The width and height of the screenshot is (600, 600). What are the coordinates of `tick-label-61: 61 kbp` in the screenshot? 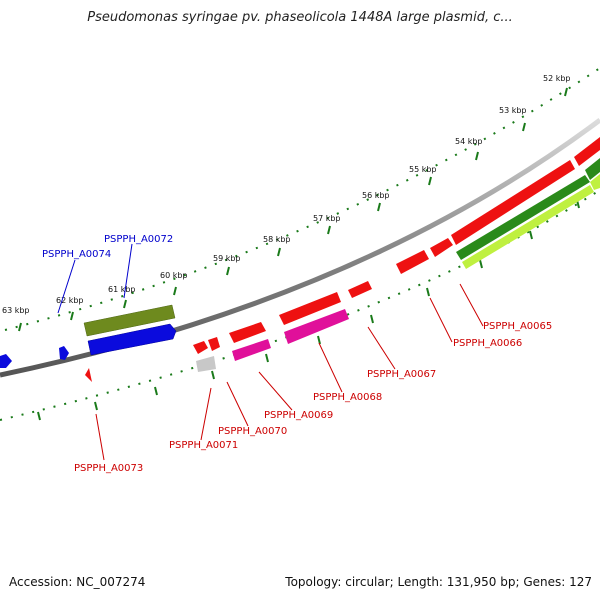 It's located at (122, 289).